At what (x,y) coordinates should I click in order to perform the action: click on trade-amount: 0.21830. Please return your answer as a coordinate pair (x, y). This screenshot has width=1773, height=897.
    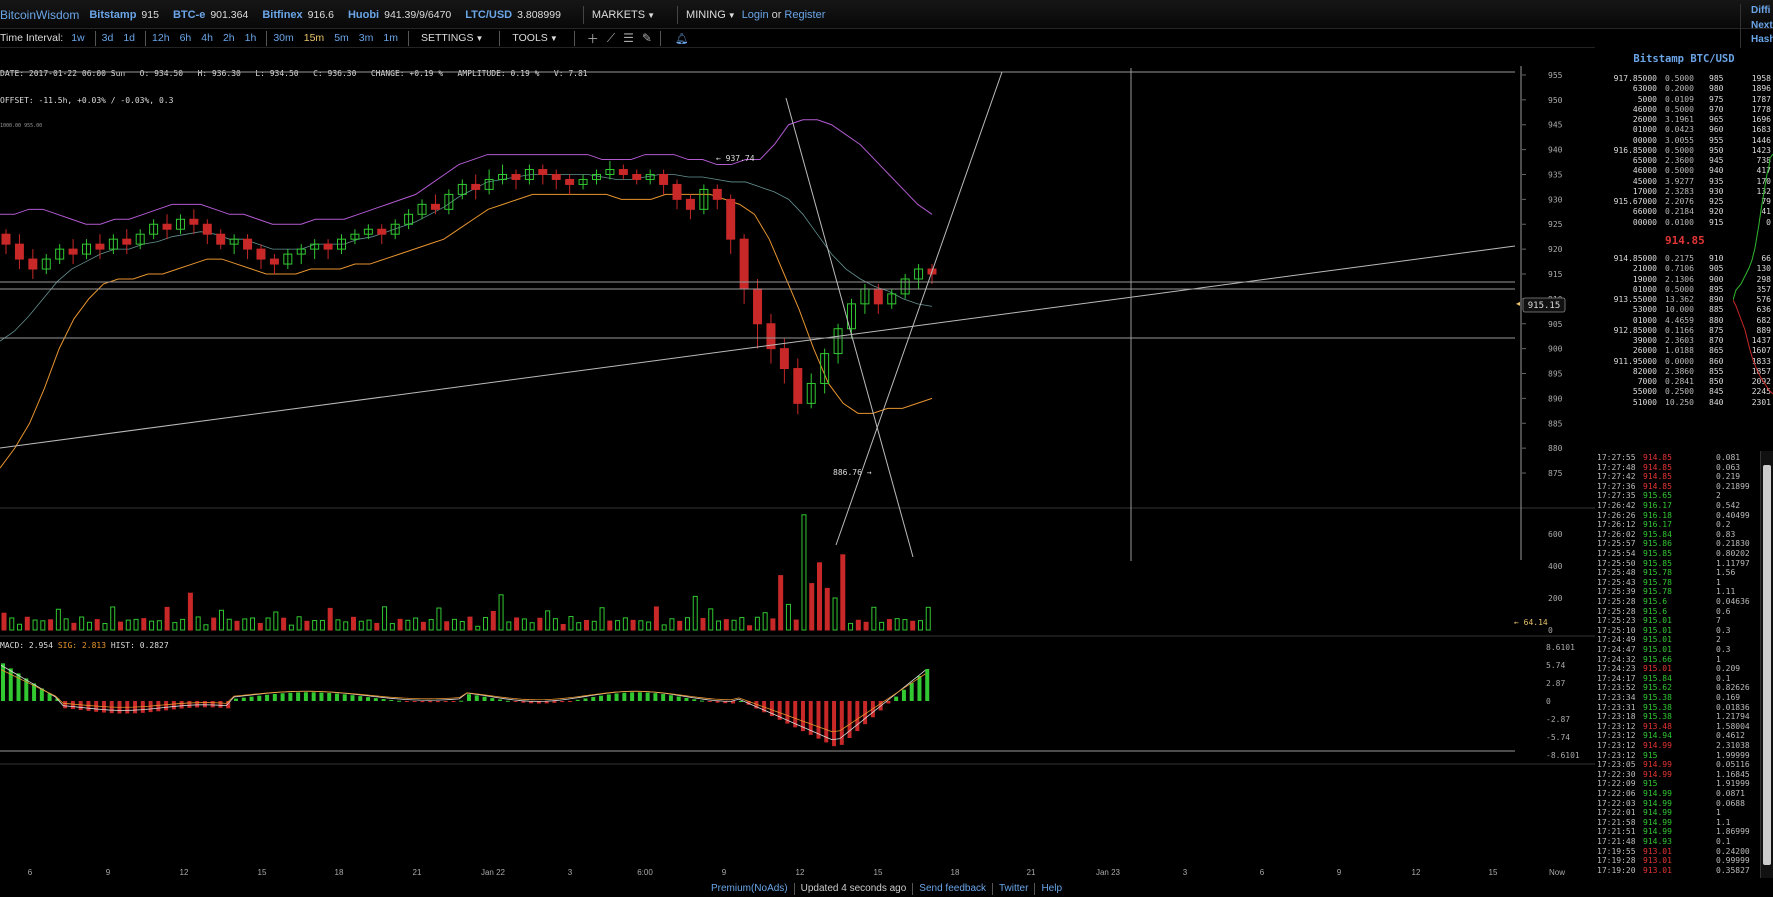
    Looking at the image, I should click on (1733, 544).